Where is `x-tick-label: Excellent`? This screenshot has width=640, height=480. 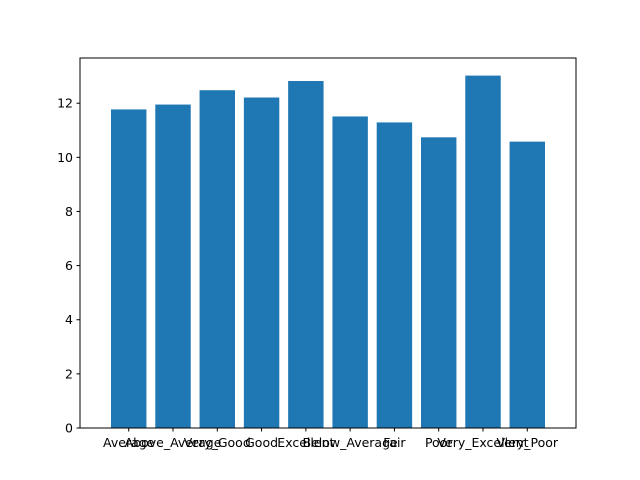
x-tick-label: Excellent is located at coordinates (305, 442).